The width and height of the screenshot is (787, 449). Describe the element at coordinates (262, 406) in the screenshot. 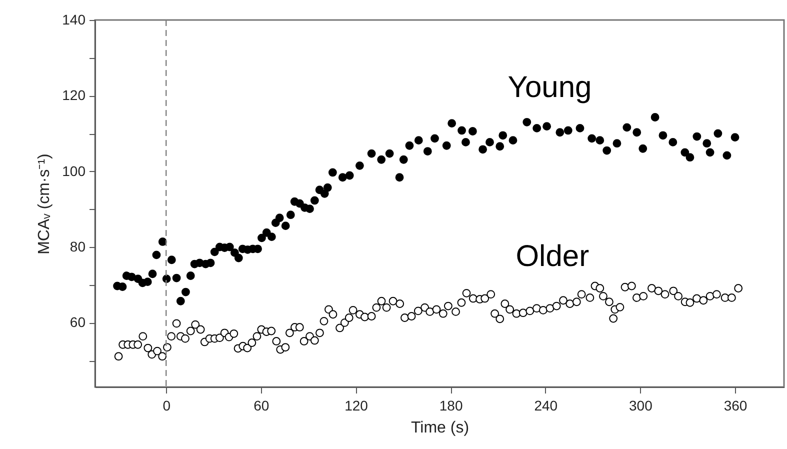

I see `x-tick-label: 60` at that location.